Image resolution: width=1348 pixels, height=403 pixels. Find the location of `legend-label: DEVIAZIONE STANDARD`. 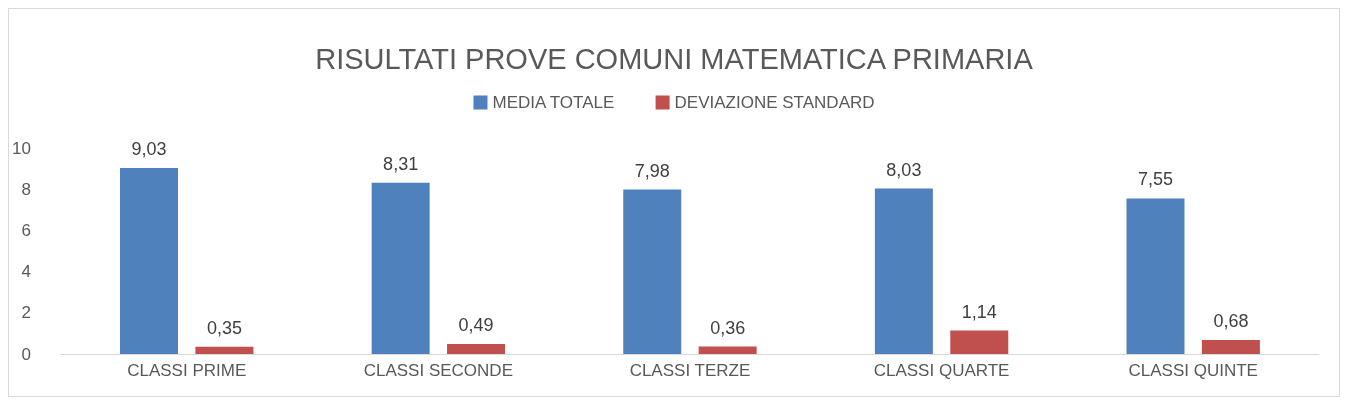

legend-label: DEVIAZIONE STANDARD is located at coordinates (774, 102).